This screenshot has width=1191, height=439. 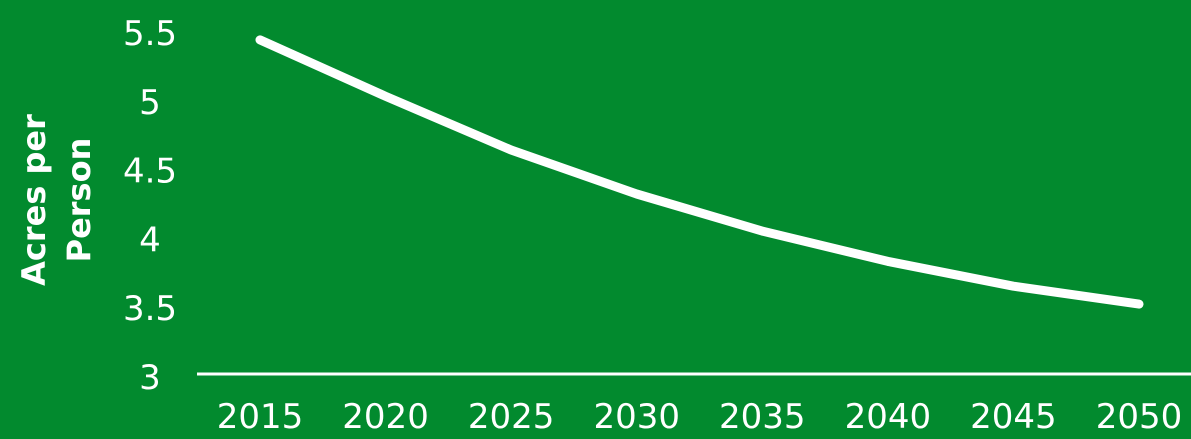 What do you see at coordinates (150, 103) in the screenshot?
I see `y-tick-label: 5` at bounding box center [150, 103].